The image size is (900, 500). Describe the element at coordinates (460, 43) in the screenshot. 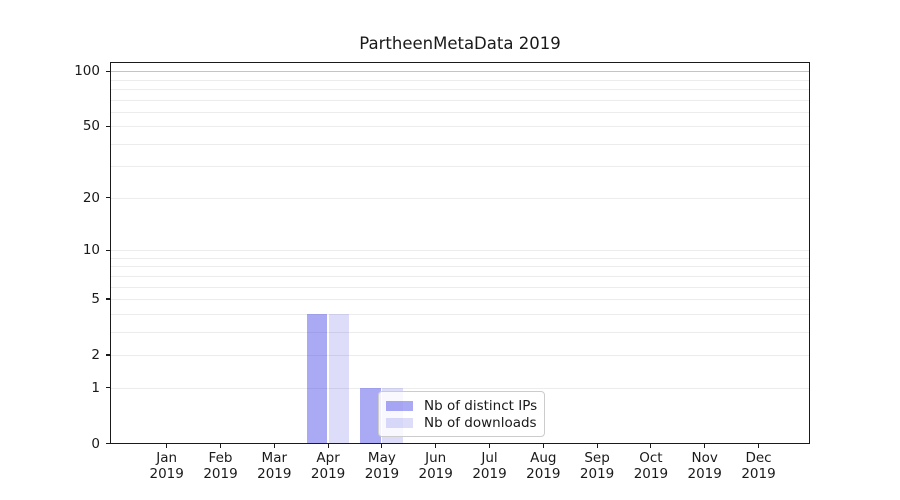

I see `chart-title: PartheenMetaData 2019` at that location.